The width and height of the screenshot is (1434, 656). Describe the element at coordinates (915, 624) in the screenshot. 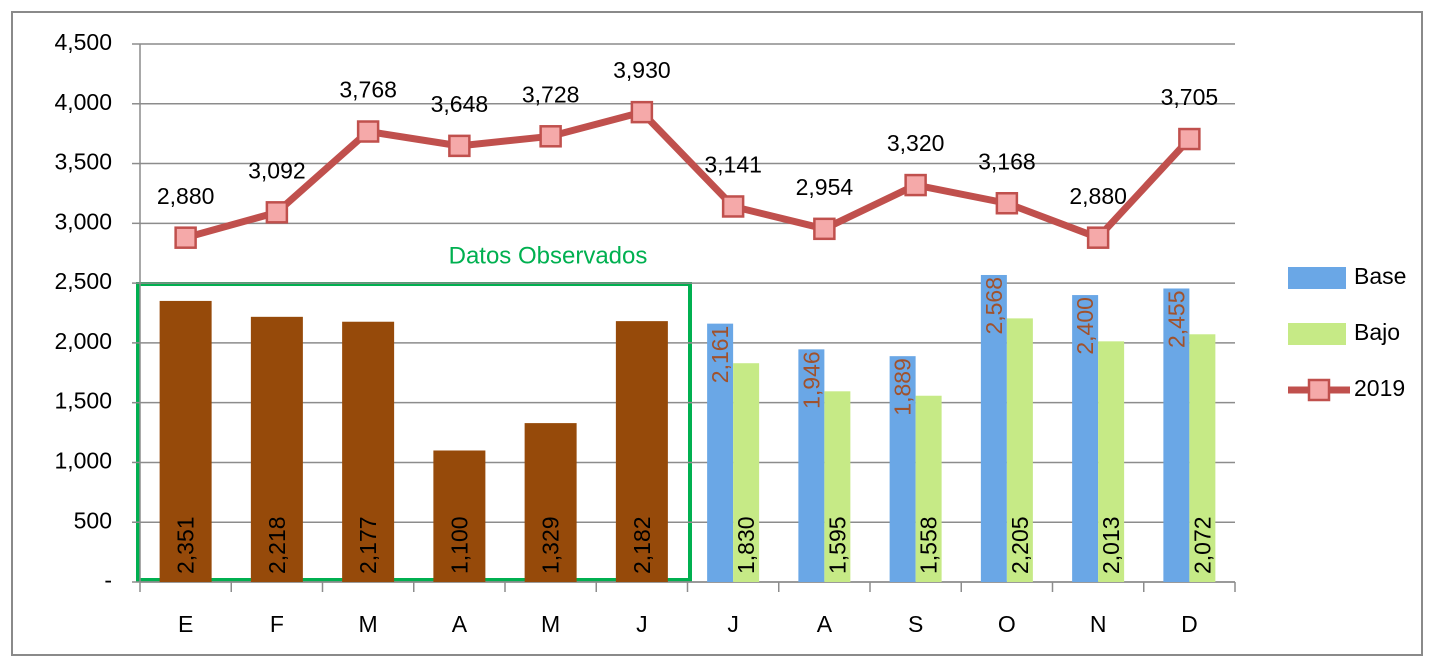

I see `x-tick-label: S` at that location.